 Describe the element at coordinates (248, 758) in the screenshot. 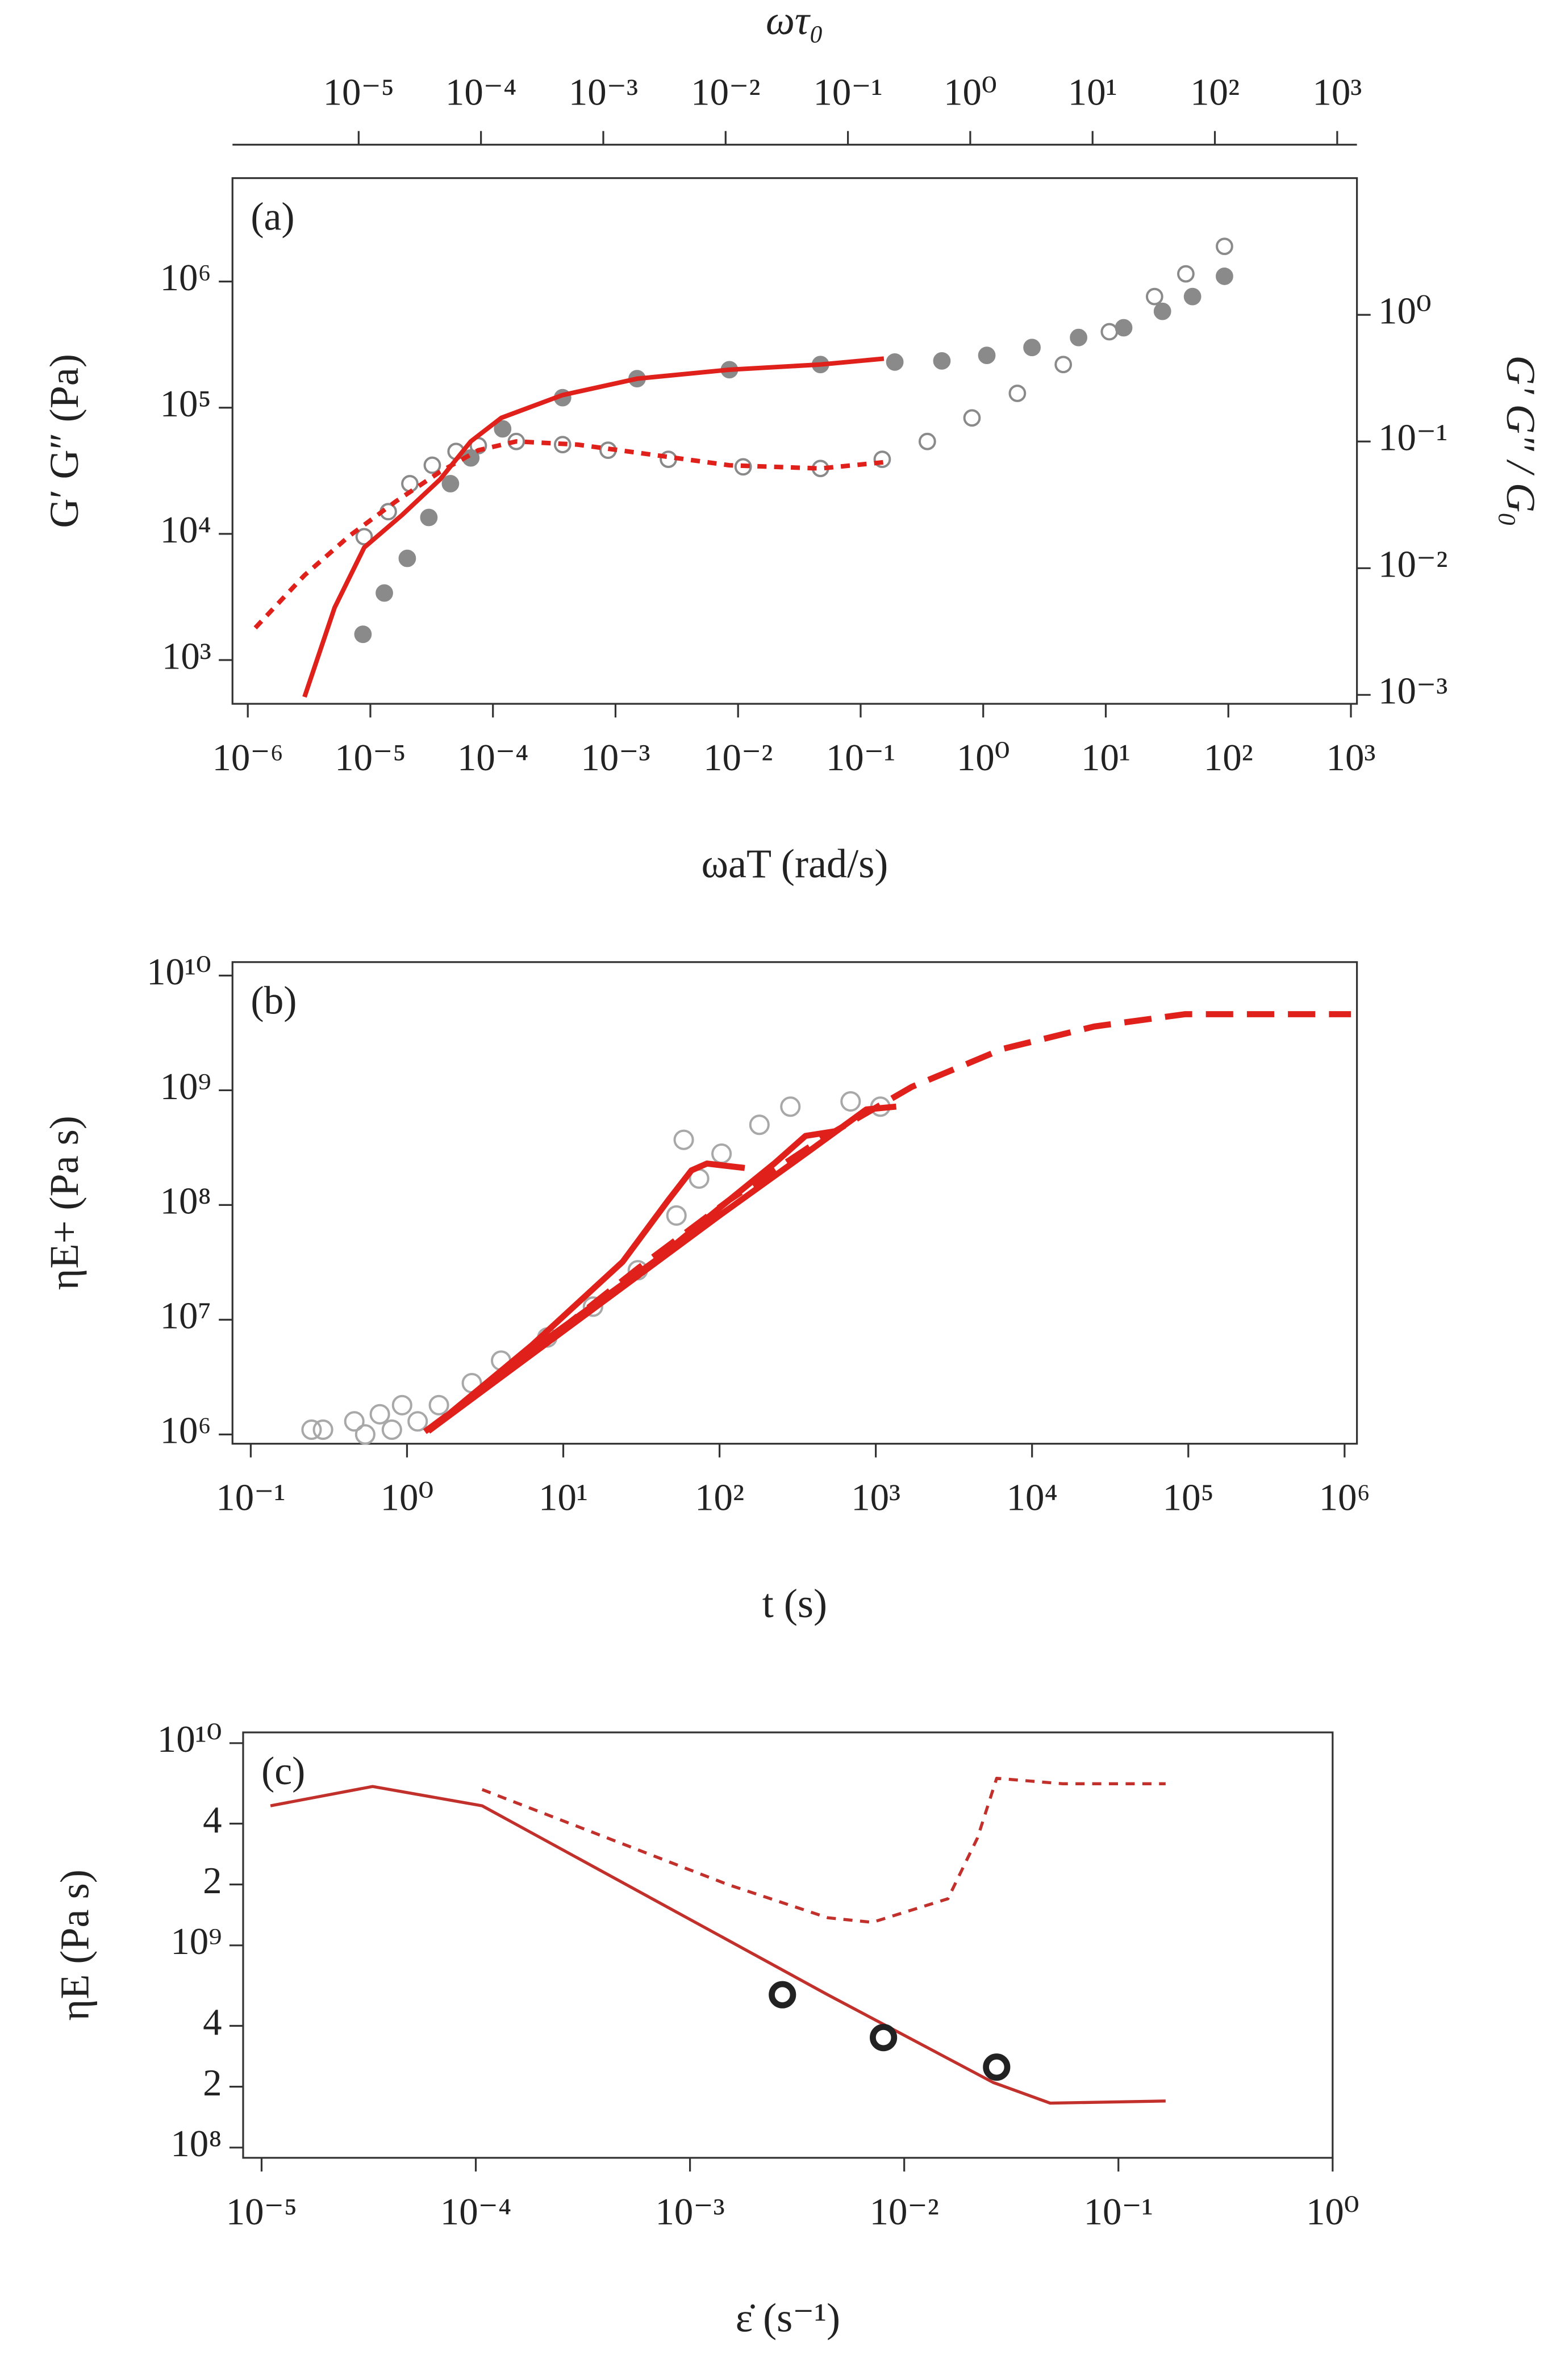

I see `x-tick-label: 10⁻⁶` at that location.